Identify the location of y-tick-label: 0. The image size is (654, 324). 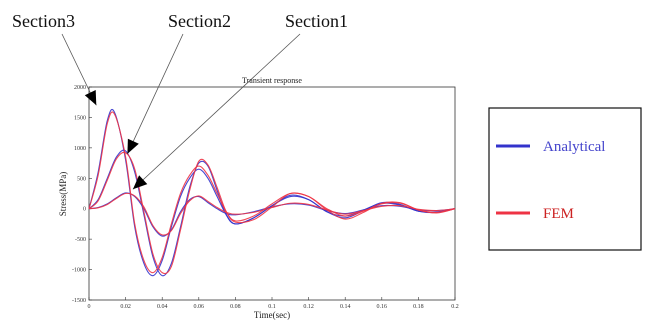
(84, 210).